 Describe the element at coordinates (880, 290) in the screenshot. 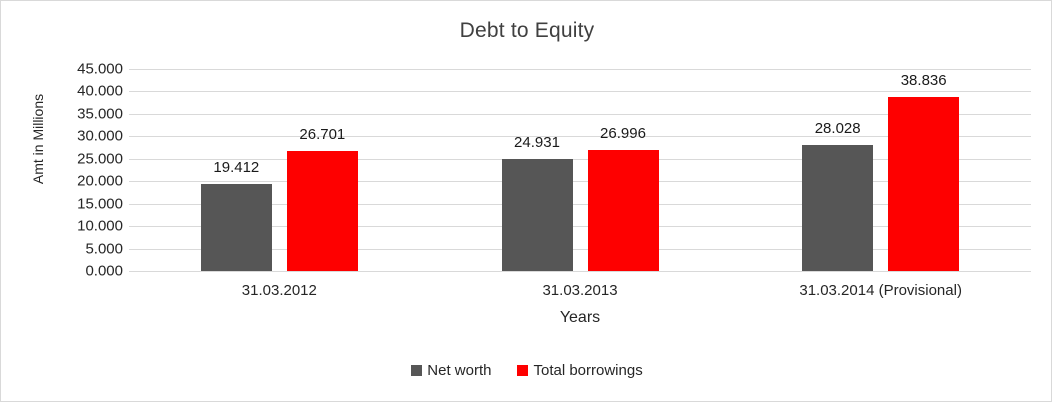

I see `x-axis-category-label: 31.03.2014 (Provisional)` at that location.